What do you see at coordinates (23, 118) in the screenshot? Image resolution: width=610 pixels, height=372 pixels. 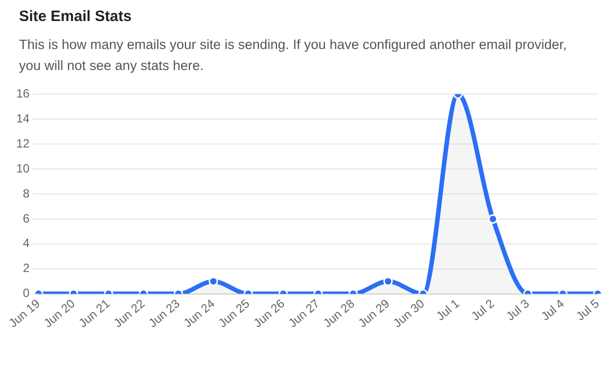 I see `y-tick-label: 14` at bounding box center [23, 118].